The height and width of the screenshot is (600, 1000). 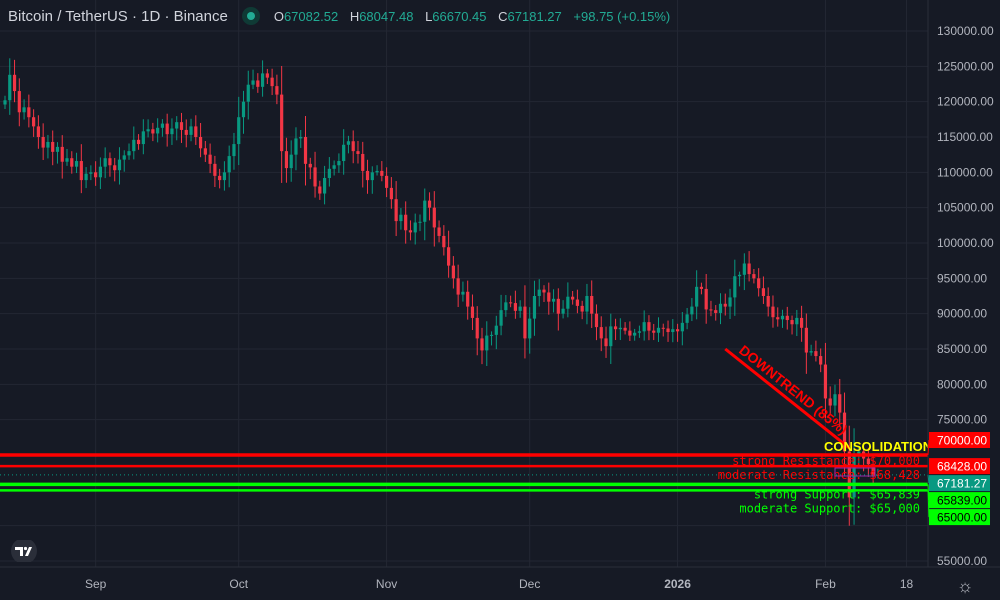 I want to click on low-label: L, so click(x=429, y=16).